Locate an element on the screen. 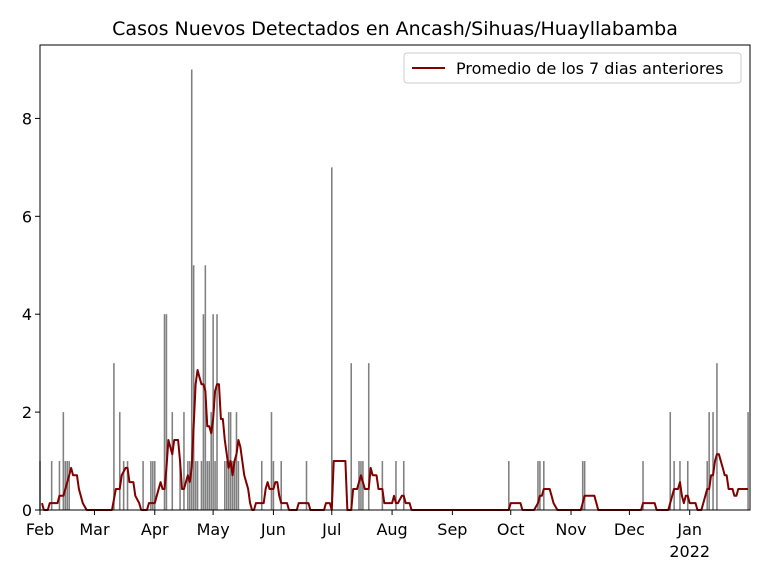  y-tick-label-4: 4 is located at coordinates (27, 314).